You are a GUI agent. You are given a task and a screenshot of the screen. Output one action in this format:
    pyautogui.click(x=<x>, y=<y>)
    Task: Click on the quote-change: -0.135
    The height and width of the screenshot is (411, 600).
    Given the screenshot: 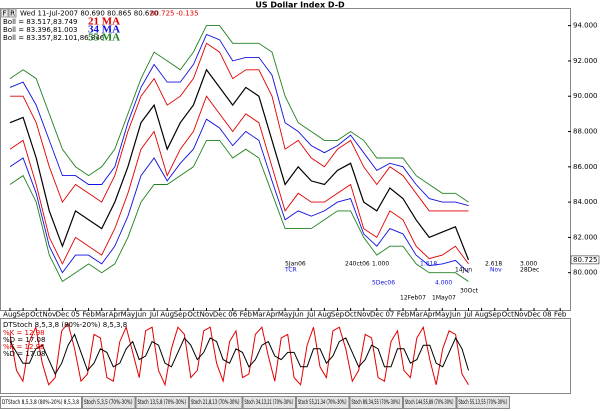 What is the action you would take?
    pyautogui.click(x=187, y=14)
    